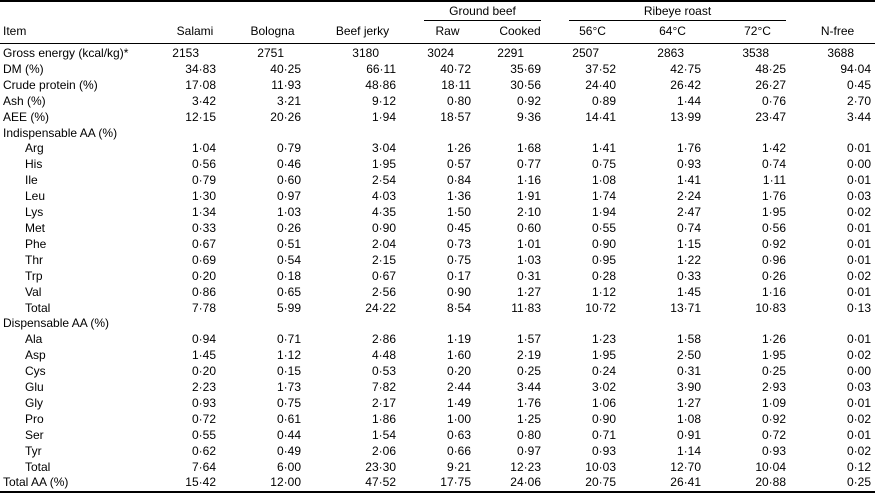  Describe the element at coordinates (362, 11) in the screenshot. I see `spacer-cell` at that location.